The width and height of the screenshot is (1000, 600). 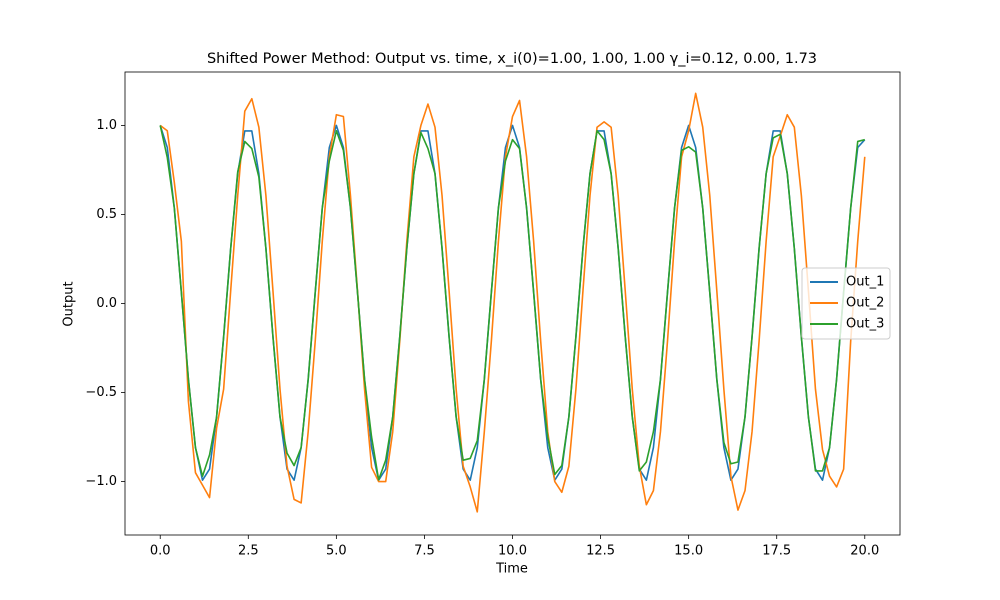 I want to click on legend-label: Out_1, so click(x=865, y=282).